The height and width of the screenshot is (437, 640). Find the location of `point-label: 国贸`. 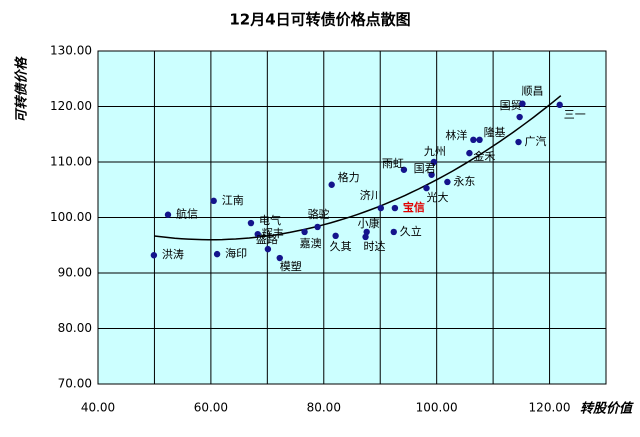

point-label: 国贸 is located at coordinates (511, 105).